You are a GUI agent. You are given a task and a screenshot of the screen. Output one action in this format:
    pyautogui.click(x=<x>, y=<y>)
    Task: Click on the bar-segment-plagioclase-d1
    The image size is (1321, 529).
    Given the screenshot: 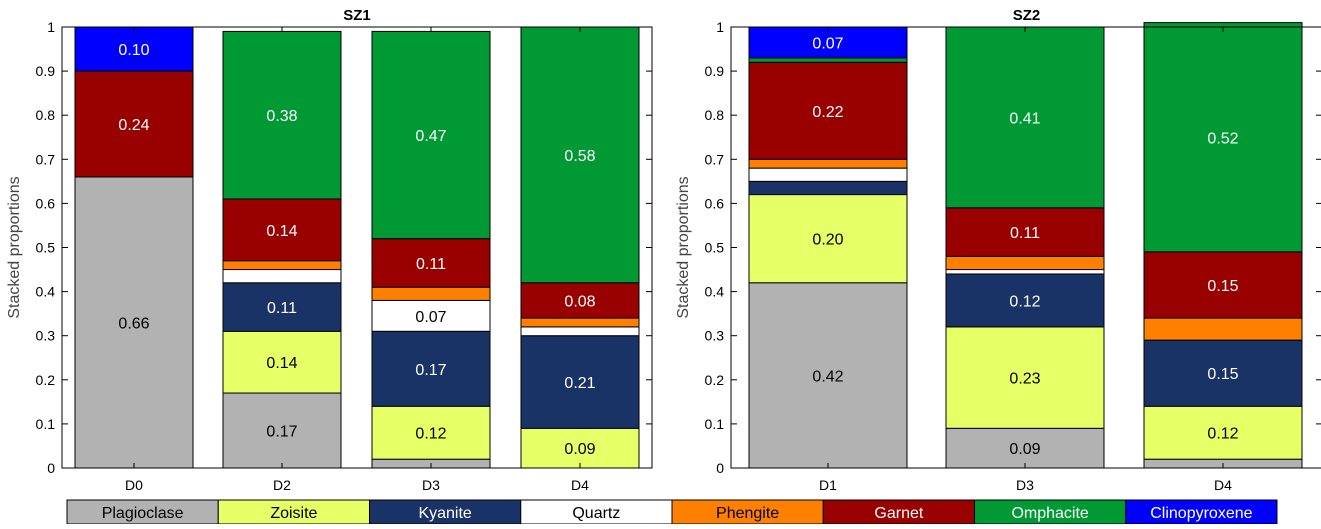 What is the action you would take?
    pyautogui.click(x=828, y=375)
    